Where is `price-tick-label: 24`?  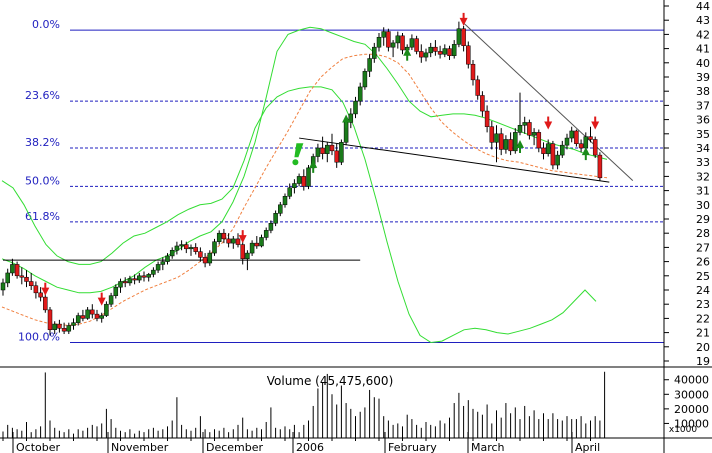 price-tick-label: 24 is located at coordinates (703, 290).